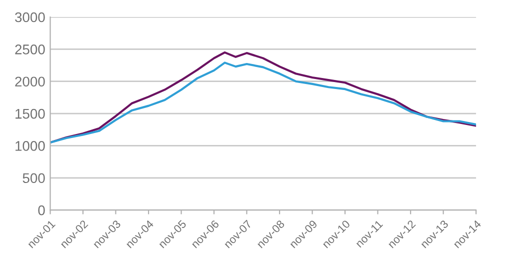 The height and width of the screenshot is (270, 518). What do you see at coordinates (30, 49) in the screenshot?
I see `y-tick-label: 2500` at bounding box center [30, 49].